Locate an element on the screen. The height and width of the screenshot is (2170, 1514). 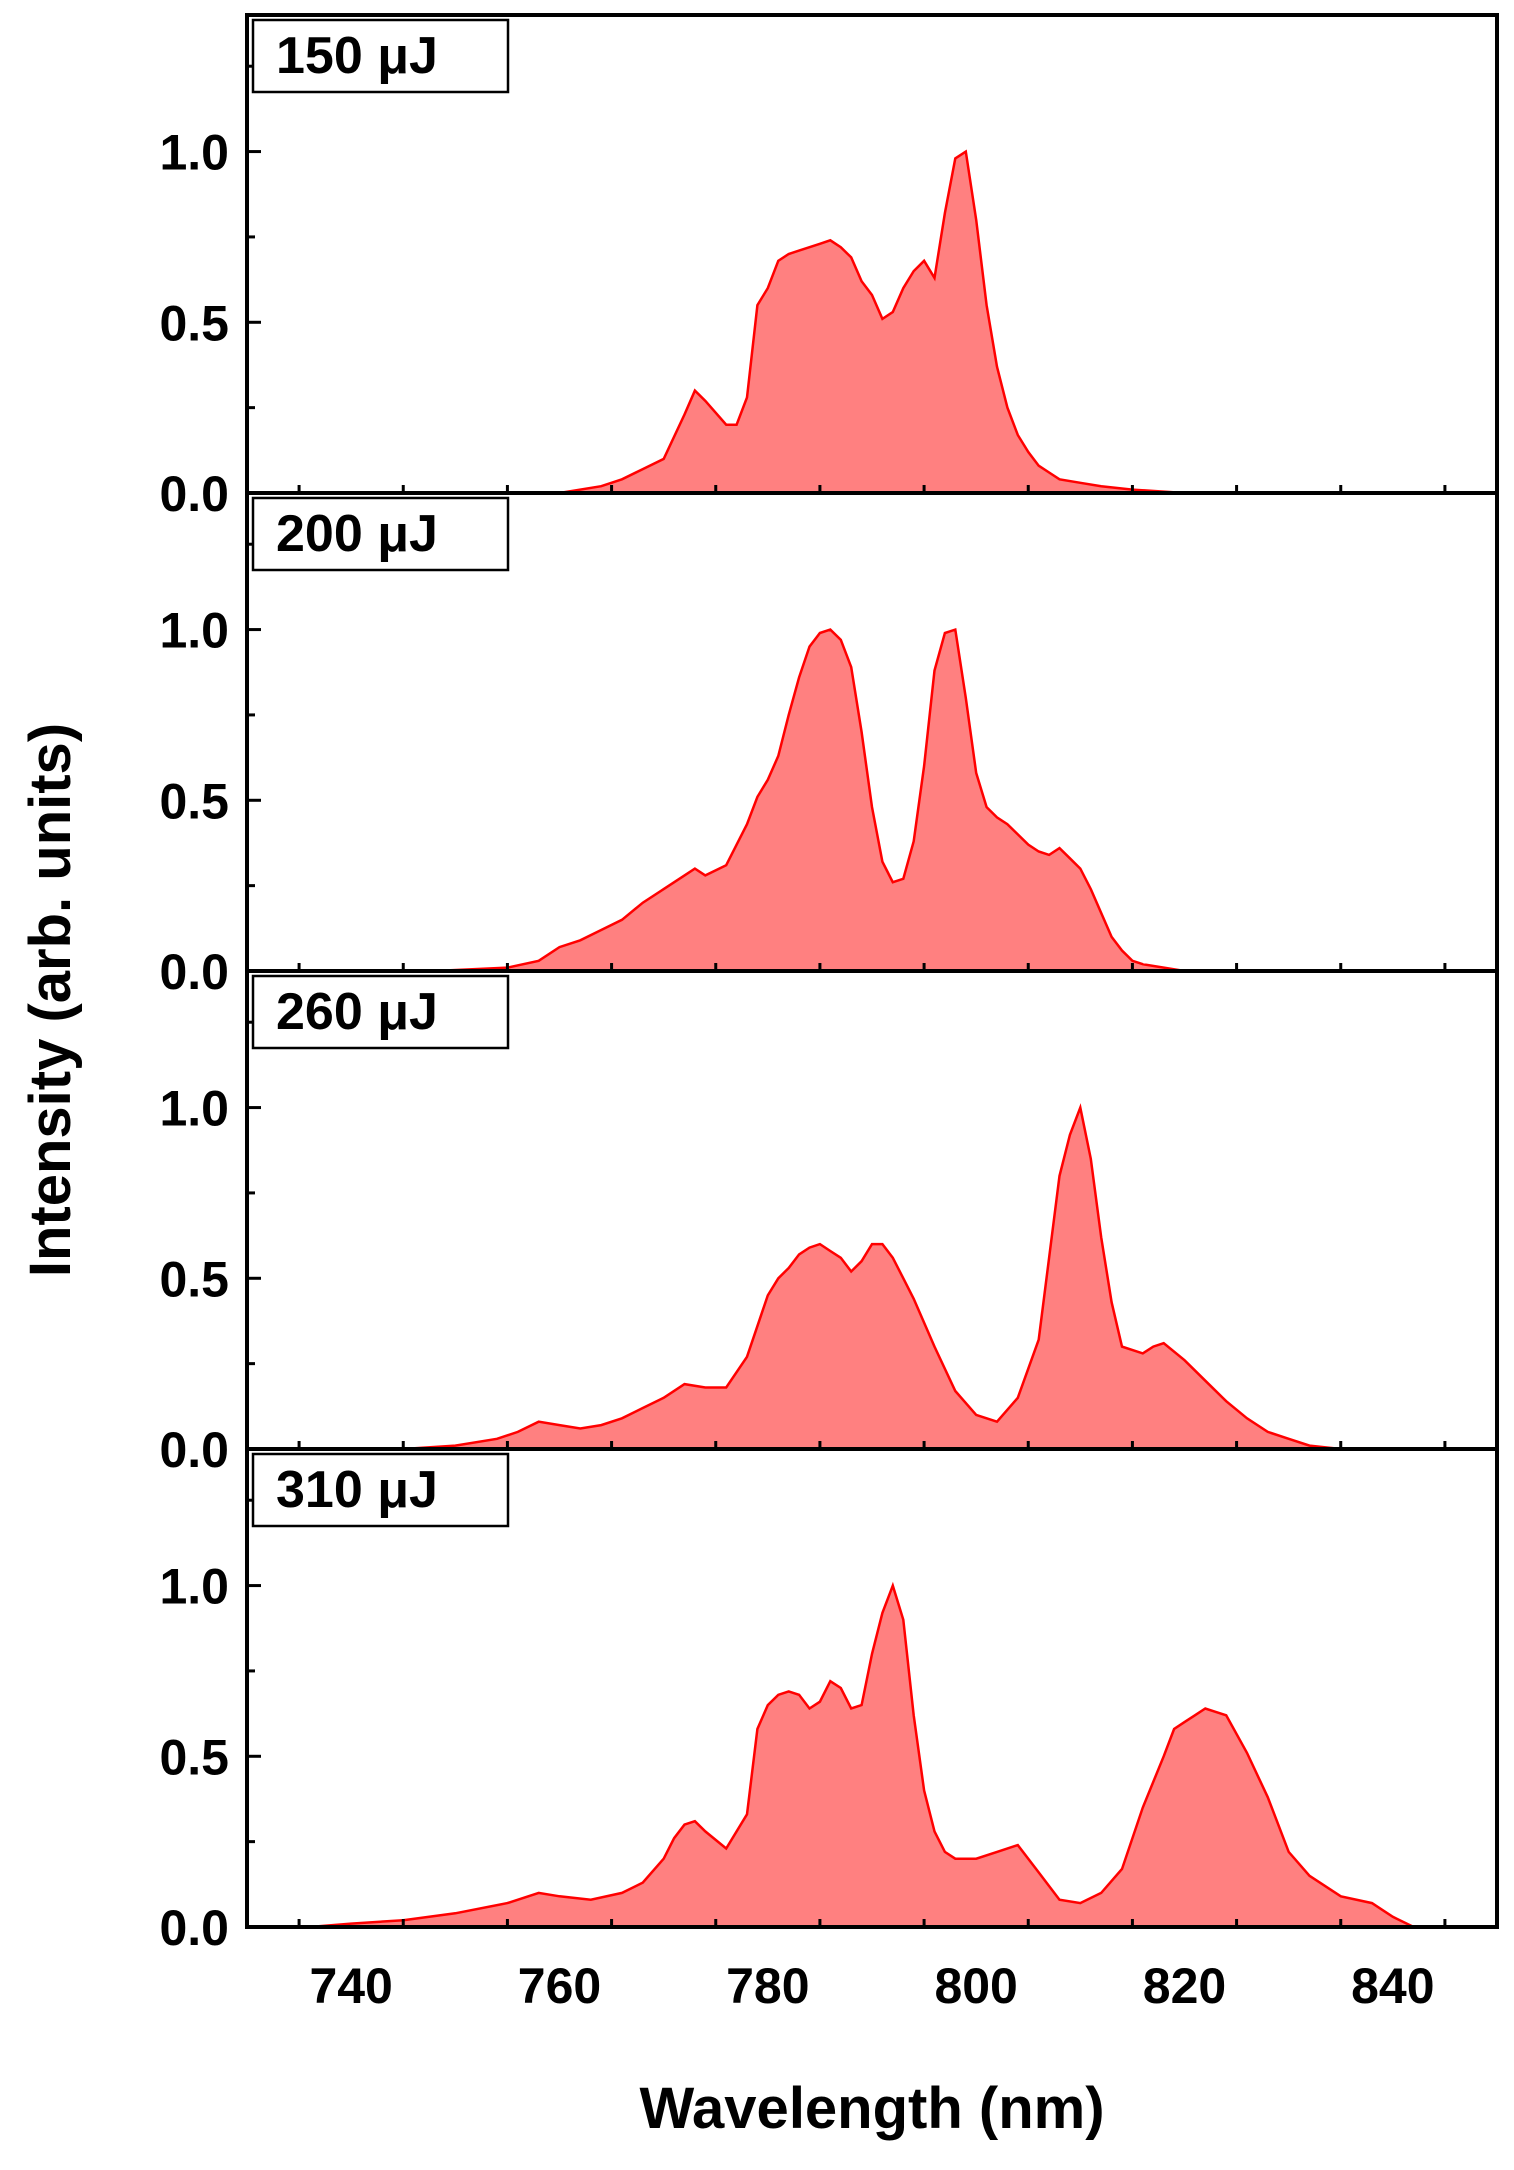
x-axis: 740 760 780 800 820 840 is located at coordinates (871, 1986).